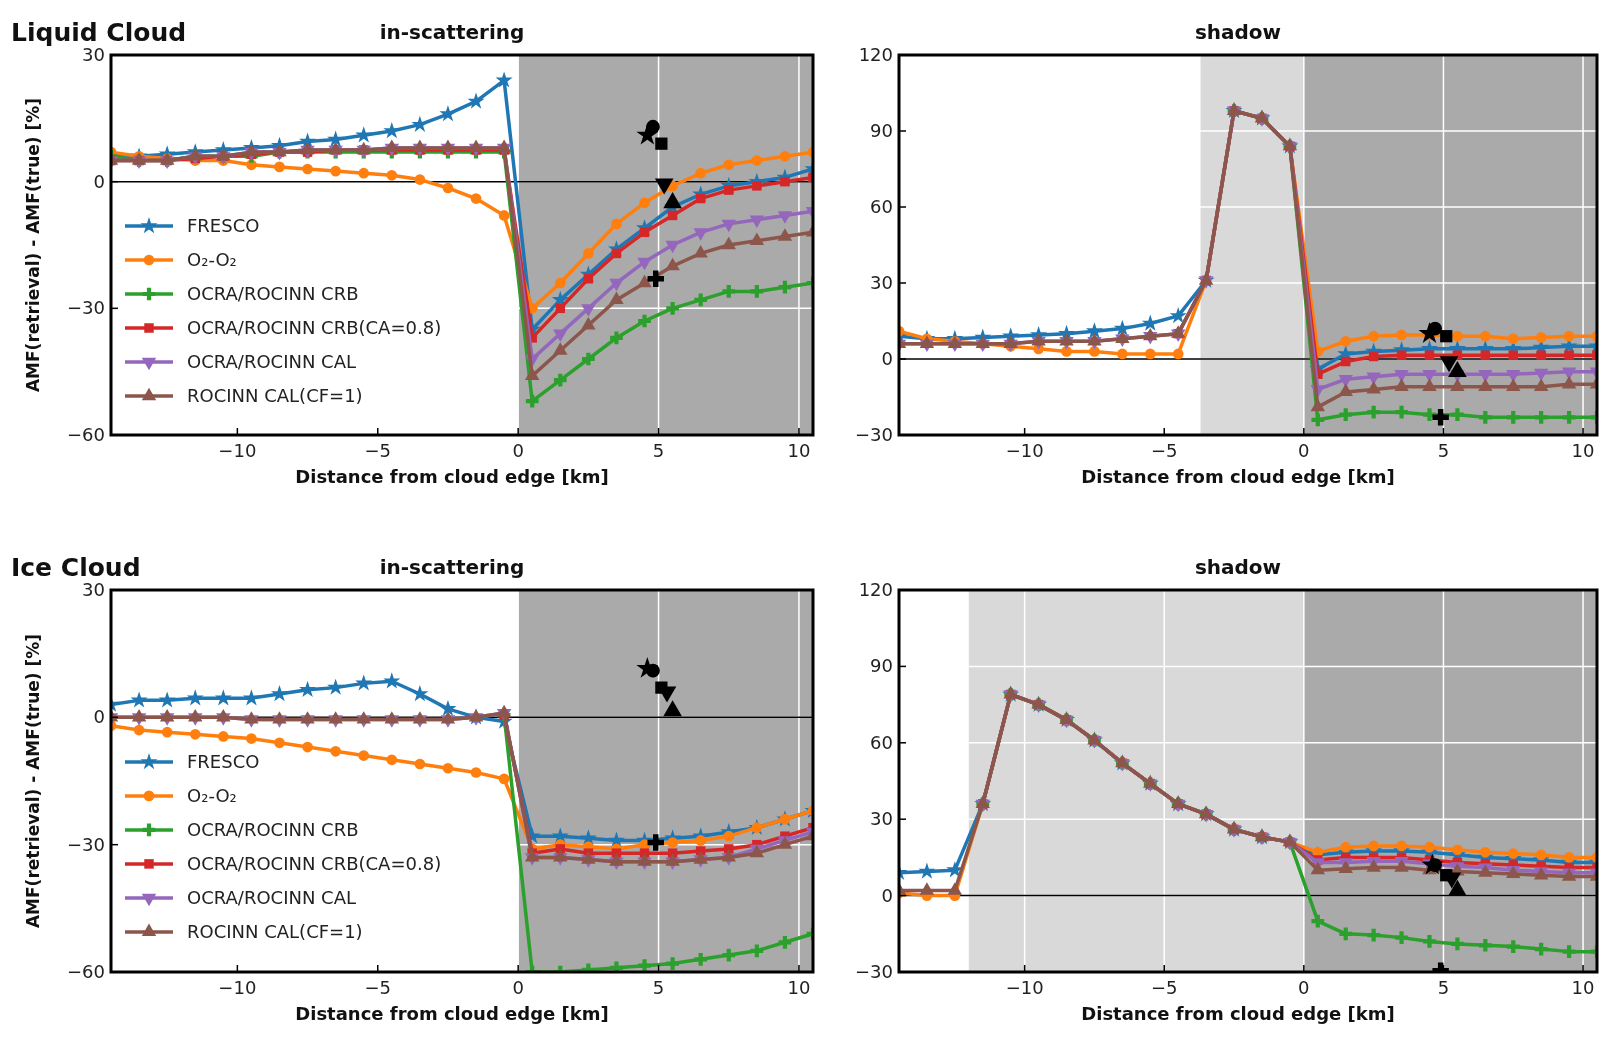 The image size is (1605, 1037). I want to click on text: Liquid Cloud, so click(99, 32).